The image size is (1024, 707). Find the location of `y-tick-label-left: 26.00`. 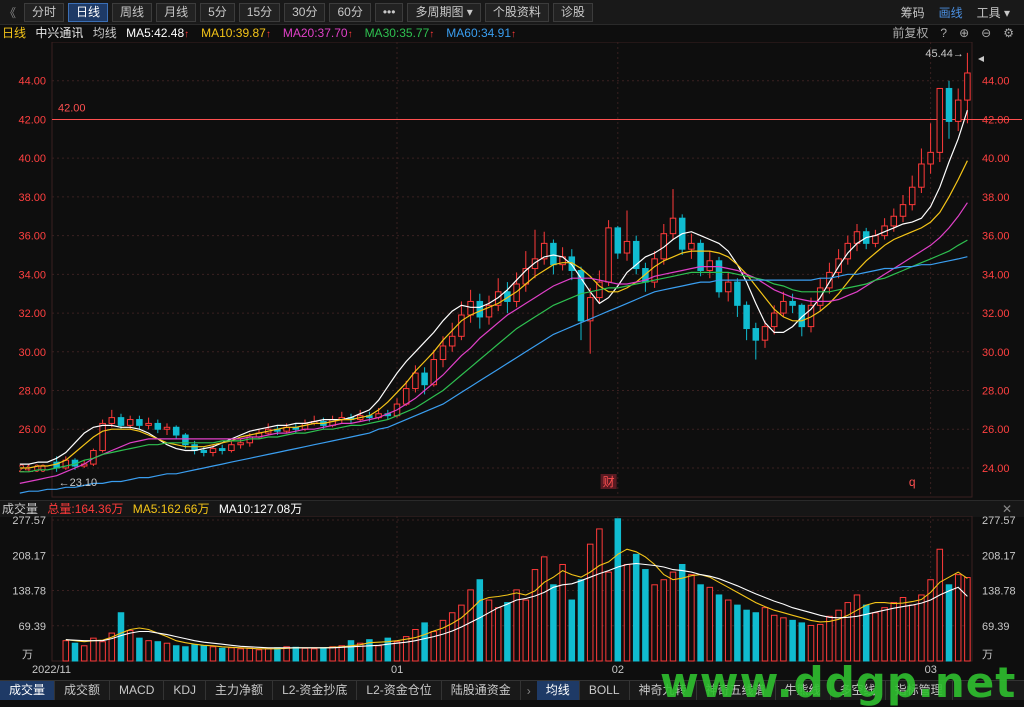

y-tick-label-left: 26.00 is located at coordinates (32, 430).